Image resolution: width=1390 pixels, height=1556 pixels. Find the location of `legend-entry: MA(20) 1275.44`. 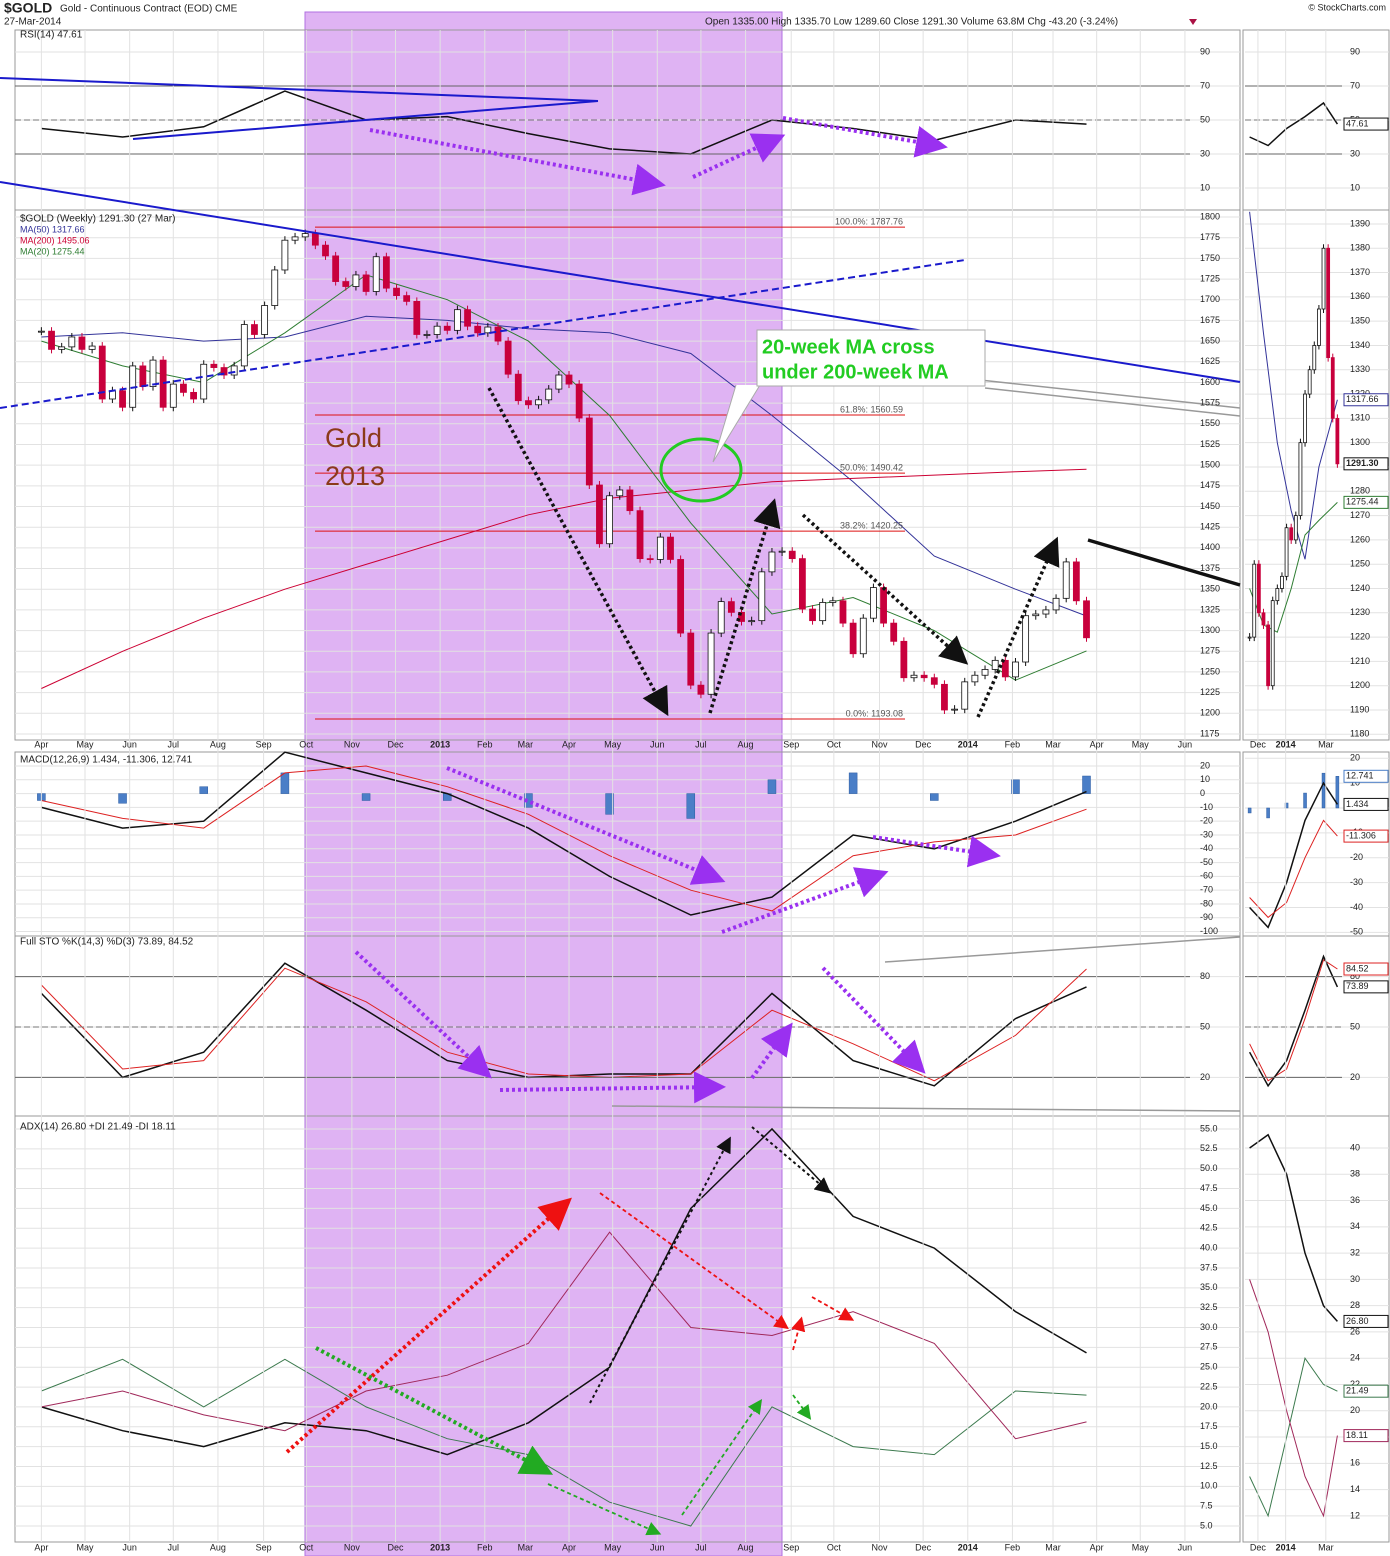

legend-entry: MA(20) 1275.44 is located at coordinates (52, 251).